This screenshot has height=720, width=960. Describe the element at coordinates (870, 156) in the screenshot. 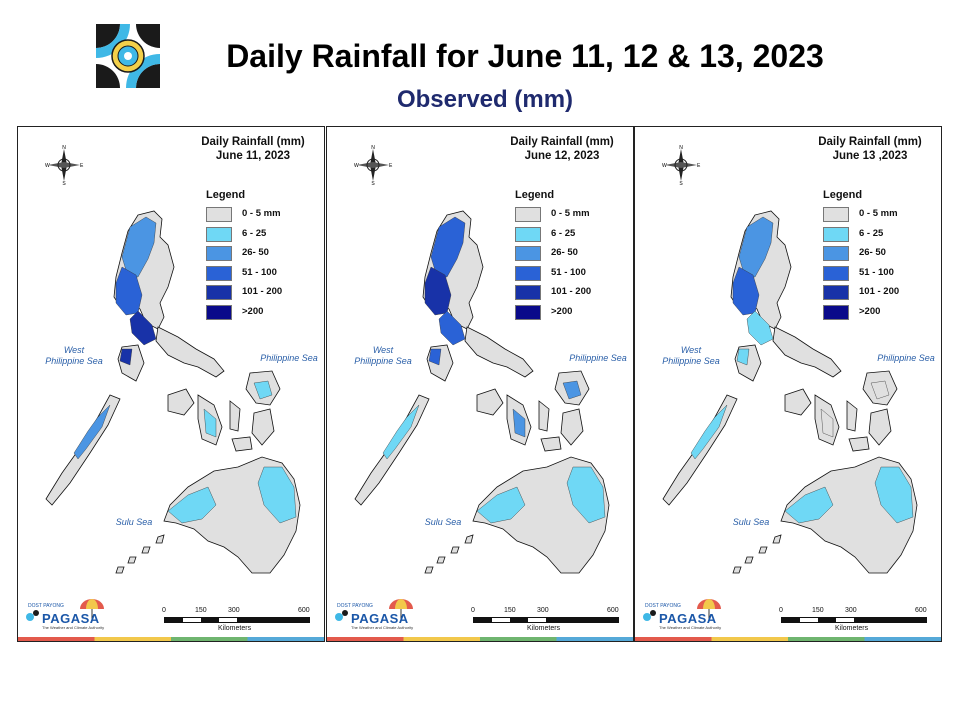

I see `panel-title-line2: June 13 ,2023` at that location.